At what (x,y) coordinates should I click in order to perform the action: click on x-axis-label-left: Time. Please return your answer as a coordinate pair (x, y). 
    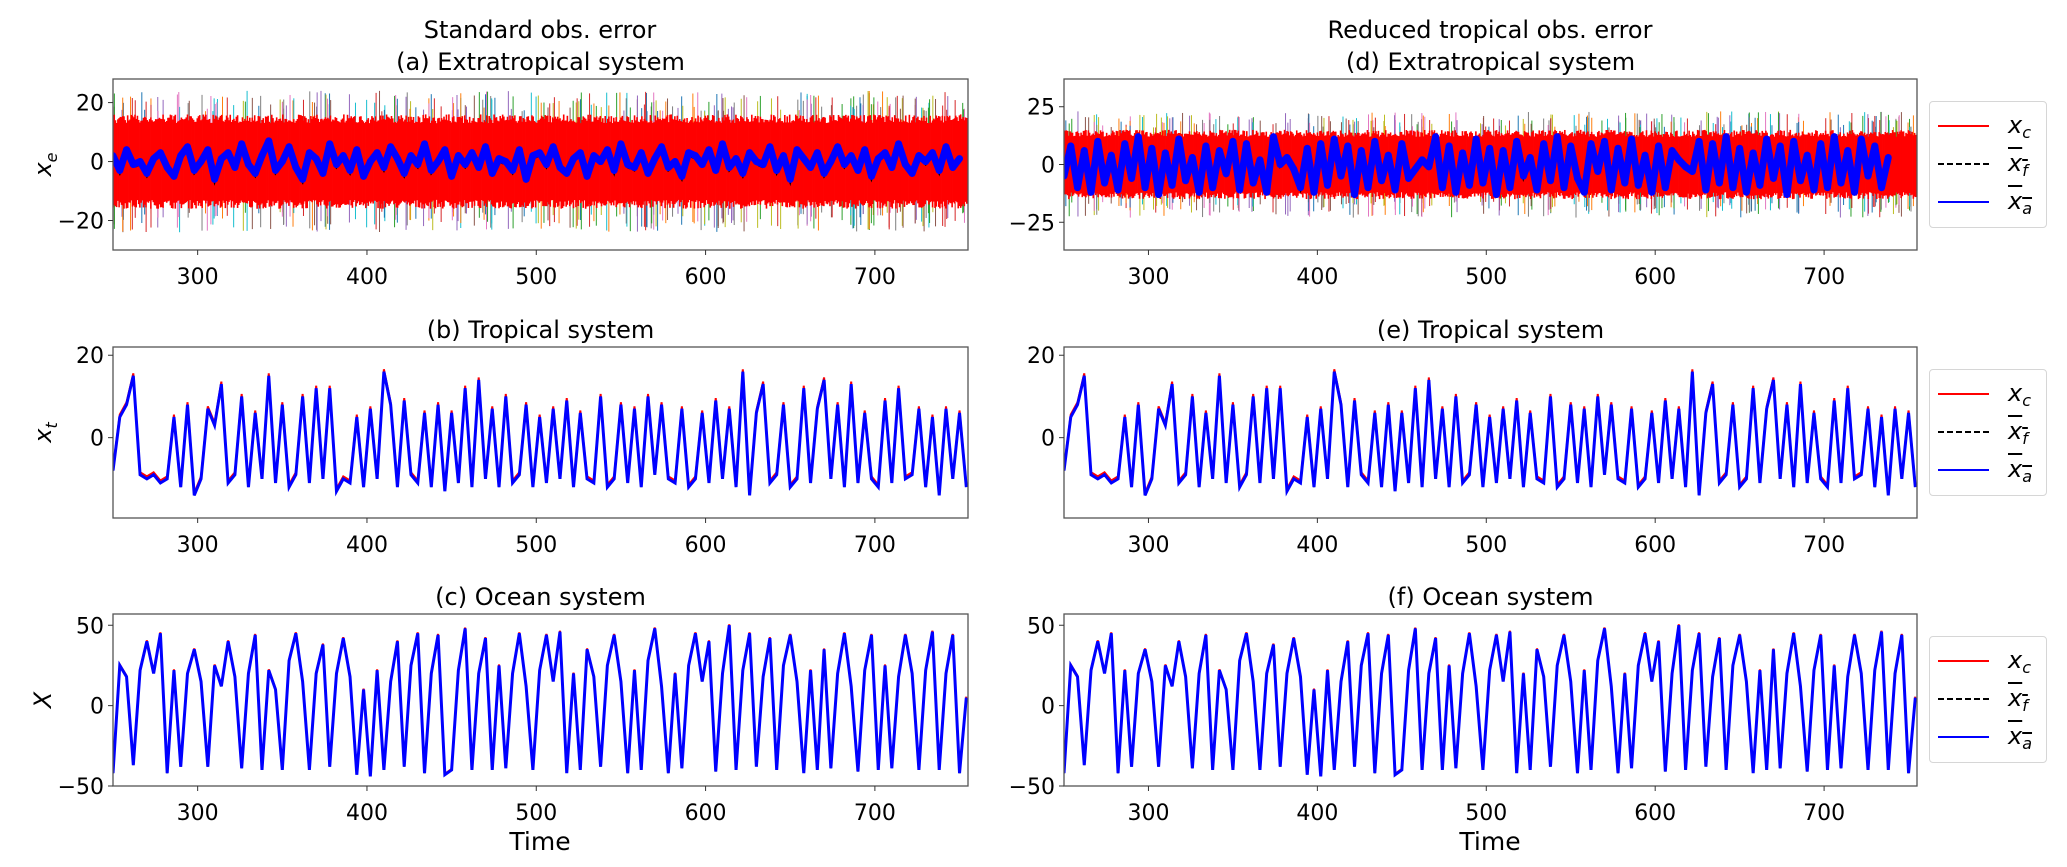
    Looking at the image, I should click on (539, 841).